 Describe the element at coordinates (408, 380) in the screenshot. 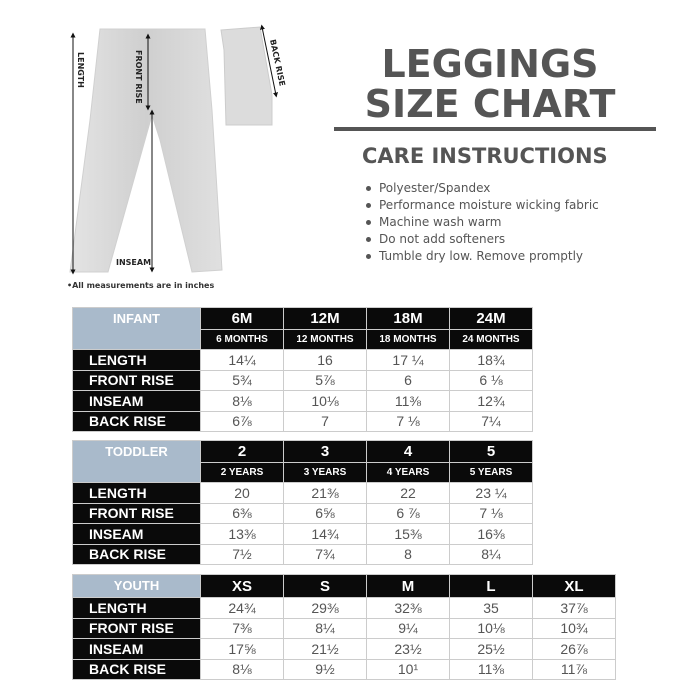

I see `measurement-cell: 6` at that location.